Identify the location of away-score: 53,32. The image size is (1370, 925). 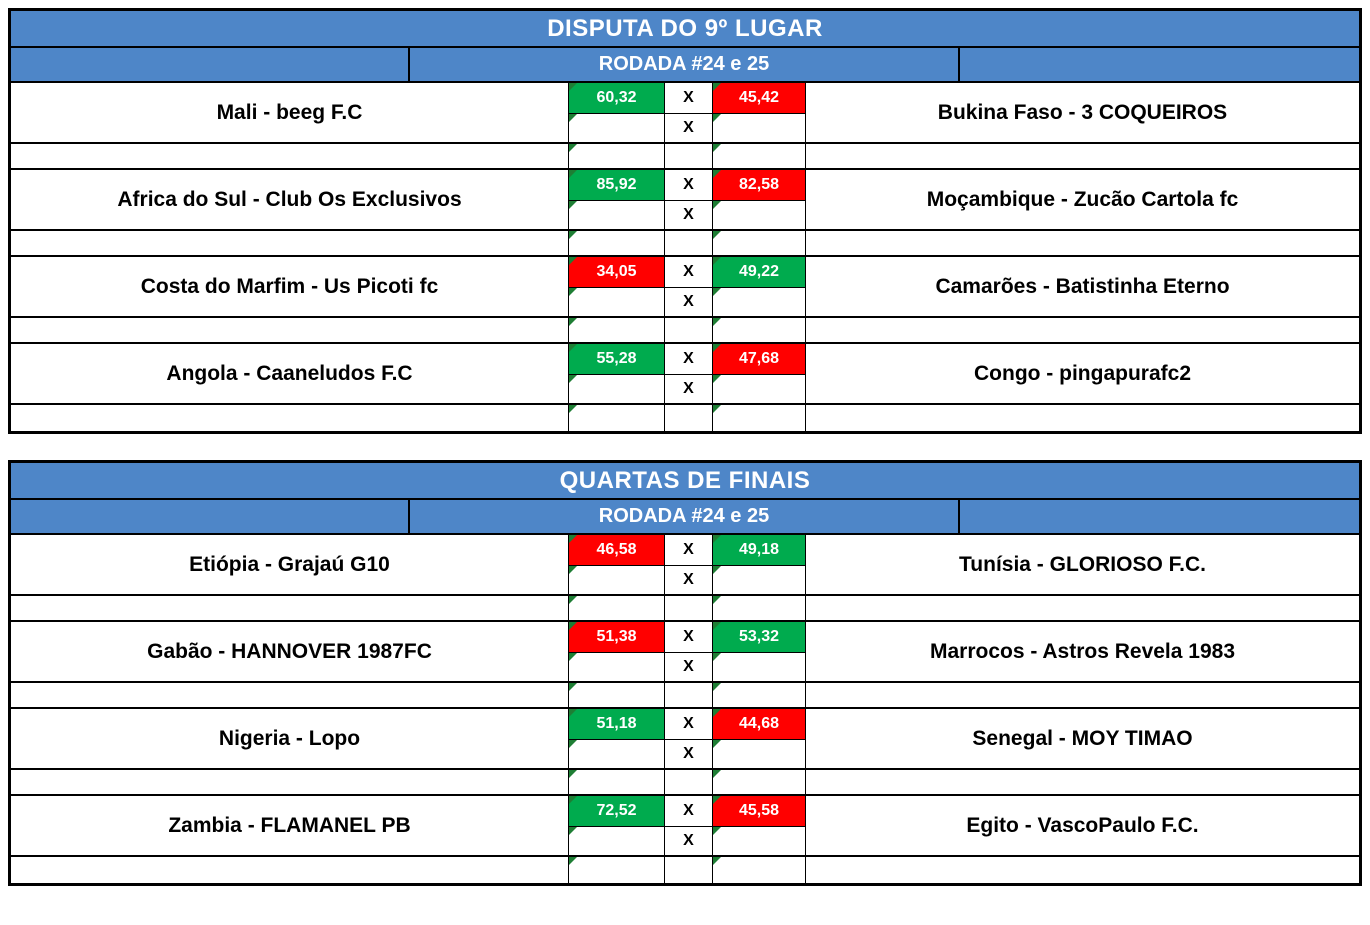
(759, 636).